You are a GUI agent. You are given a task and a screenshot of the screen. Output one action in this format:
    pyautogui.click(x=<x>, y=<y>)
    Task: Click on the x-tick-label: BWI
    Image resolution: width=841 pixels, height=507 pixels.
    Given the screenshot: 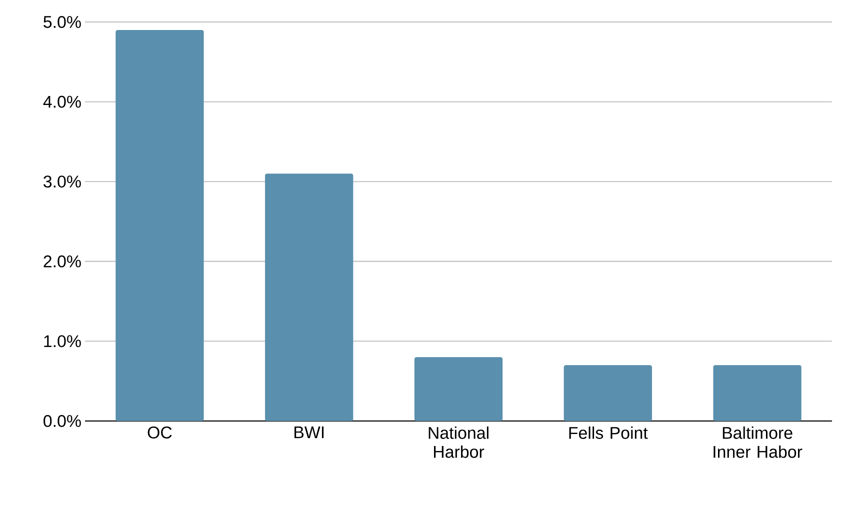 What is the action you would take?
    pyautogui.click(x=309, y=432)
    